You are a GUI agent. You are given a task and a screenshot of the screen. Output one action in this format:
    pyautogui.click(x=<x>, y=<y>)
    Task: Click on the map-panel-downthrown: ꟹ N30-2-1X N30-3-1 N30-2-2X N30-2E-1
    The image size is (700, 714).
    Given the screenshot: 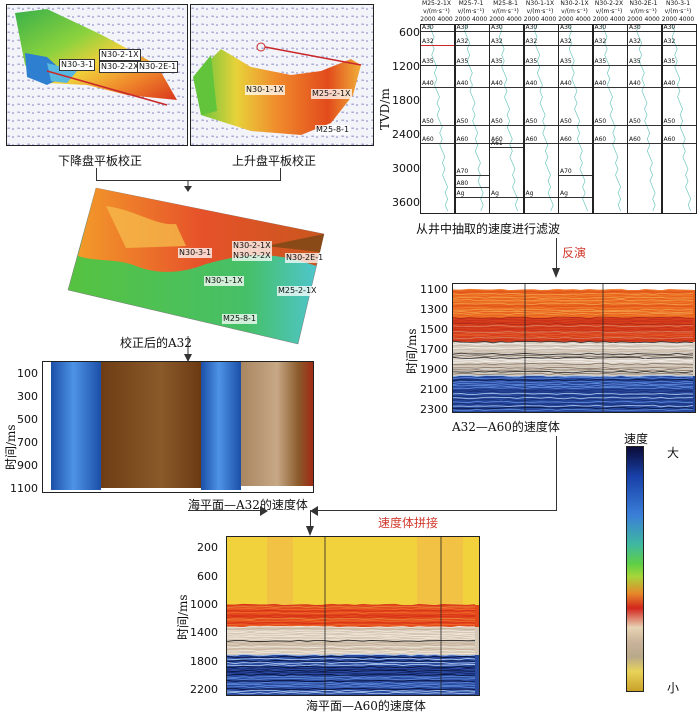 What is the action you would take?
    pyautogui.click(x=97, y=75)
    